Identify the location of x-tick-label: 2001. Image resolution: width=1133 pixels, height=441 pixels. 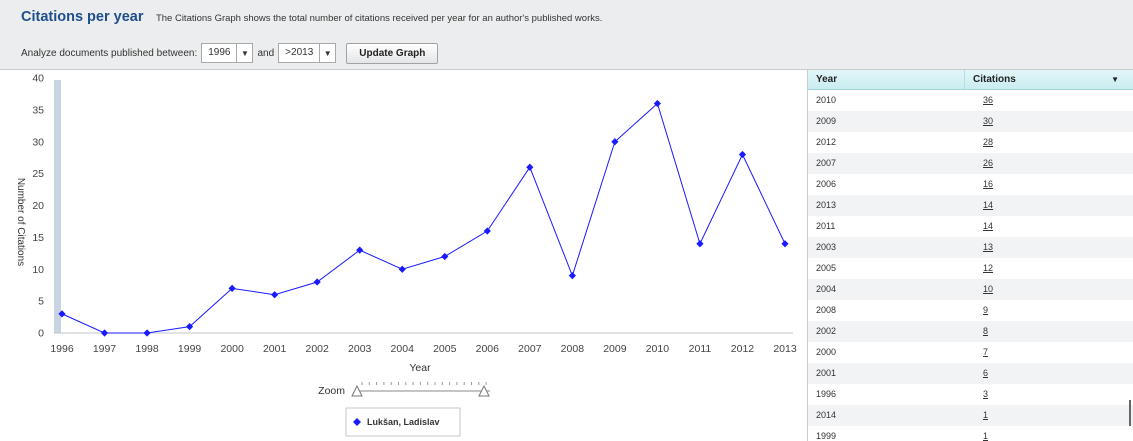
(275, 349).